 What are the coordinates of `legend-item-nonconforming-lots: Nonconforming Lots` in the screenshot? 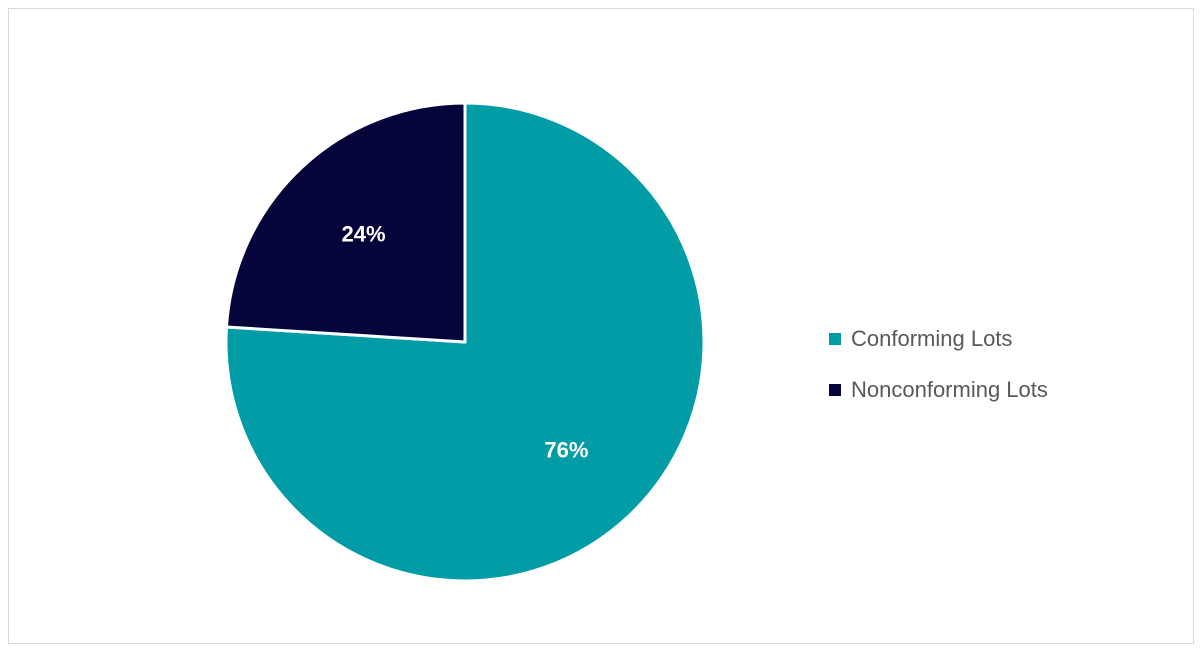 It's located at (938, 390).